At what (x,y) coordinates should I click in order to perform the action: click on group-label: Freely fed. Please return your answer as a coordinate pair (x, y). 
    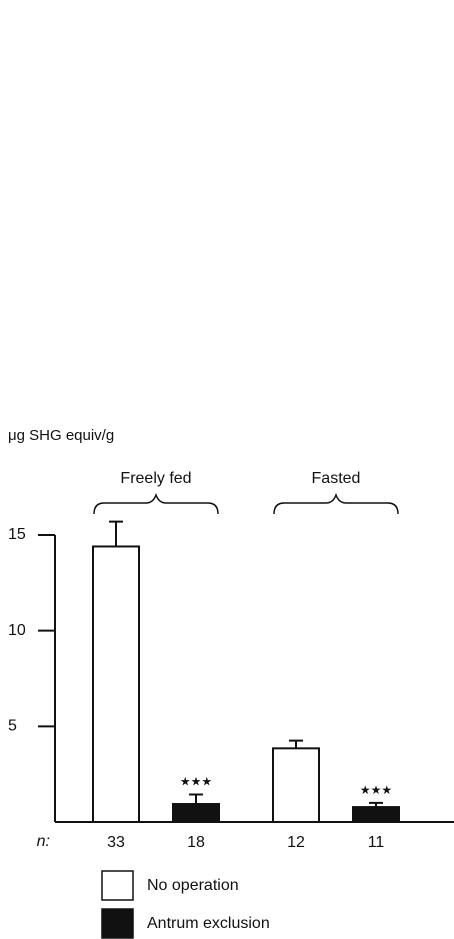
    Looking at the image, I should click on (155, 478).